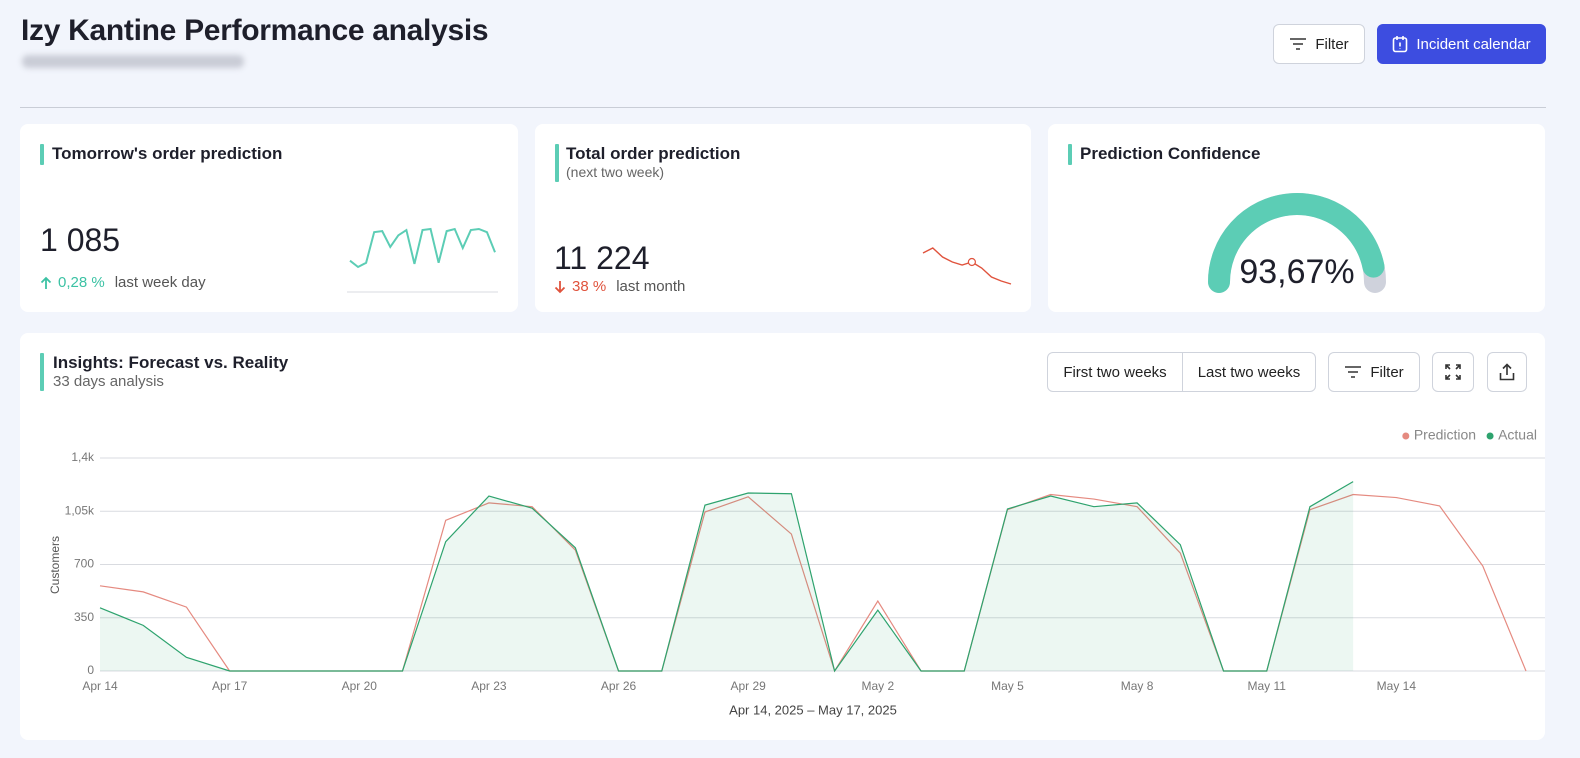 Image resolution: width=1580 pixels, height=758 pixels. What do you see at coordinates (230, 686) in the screenshot?
I see `x-tick-label: Apr 17` at bounding box center [230, 686].